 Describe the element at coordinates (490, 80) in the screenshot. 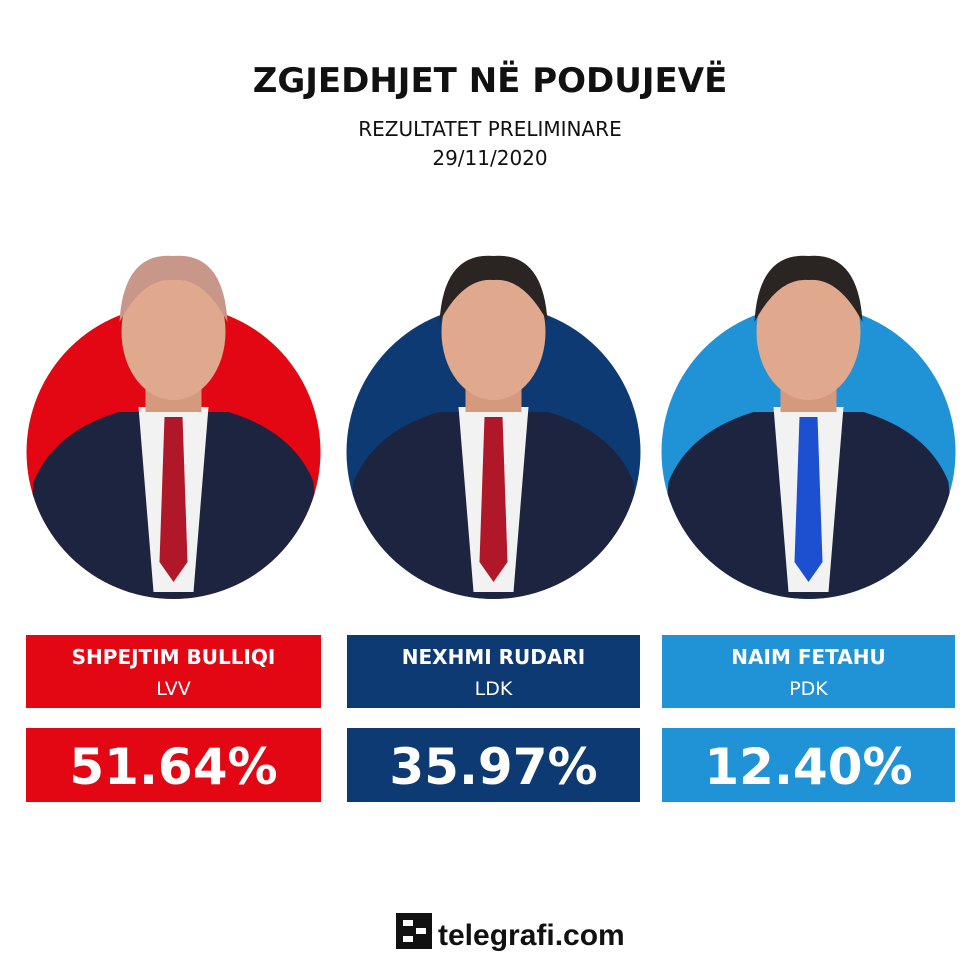

I see `title: ZGJEDHJET NË PODUJEVË` at that location.